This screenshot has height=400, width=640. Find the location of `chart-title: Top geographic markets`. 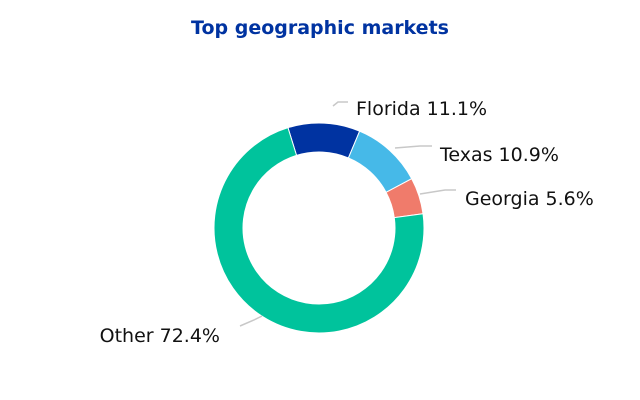

chart-title: Top geographic markets is located at coordinates (320, 28).